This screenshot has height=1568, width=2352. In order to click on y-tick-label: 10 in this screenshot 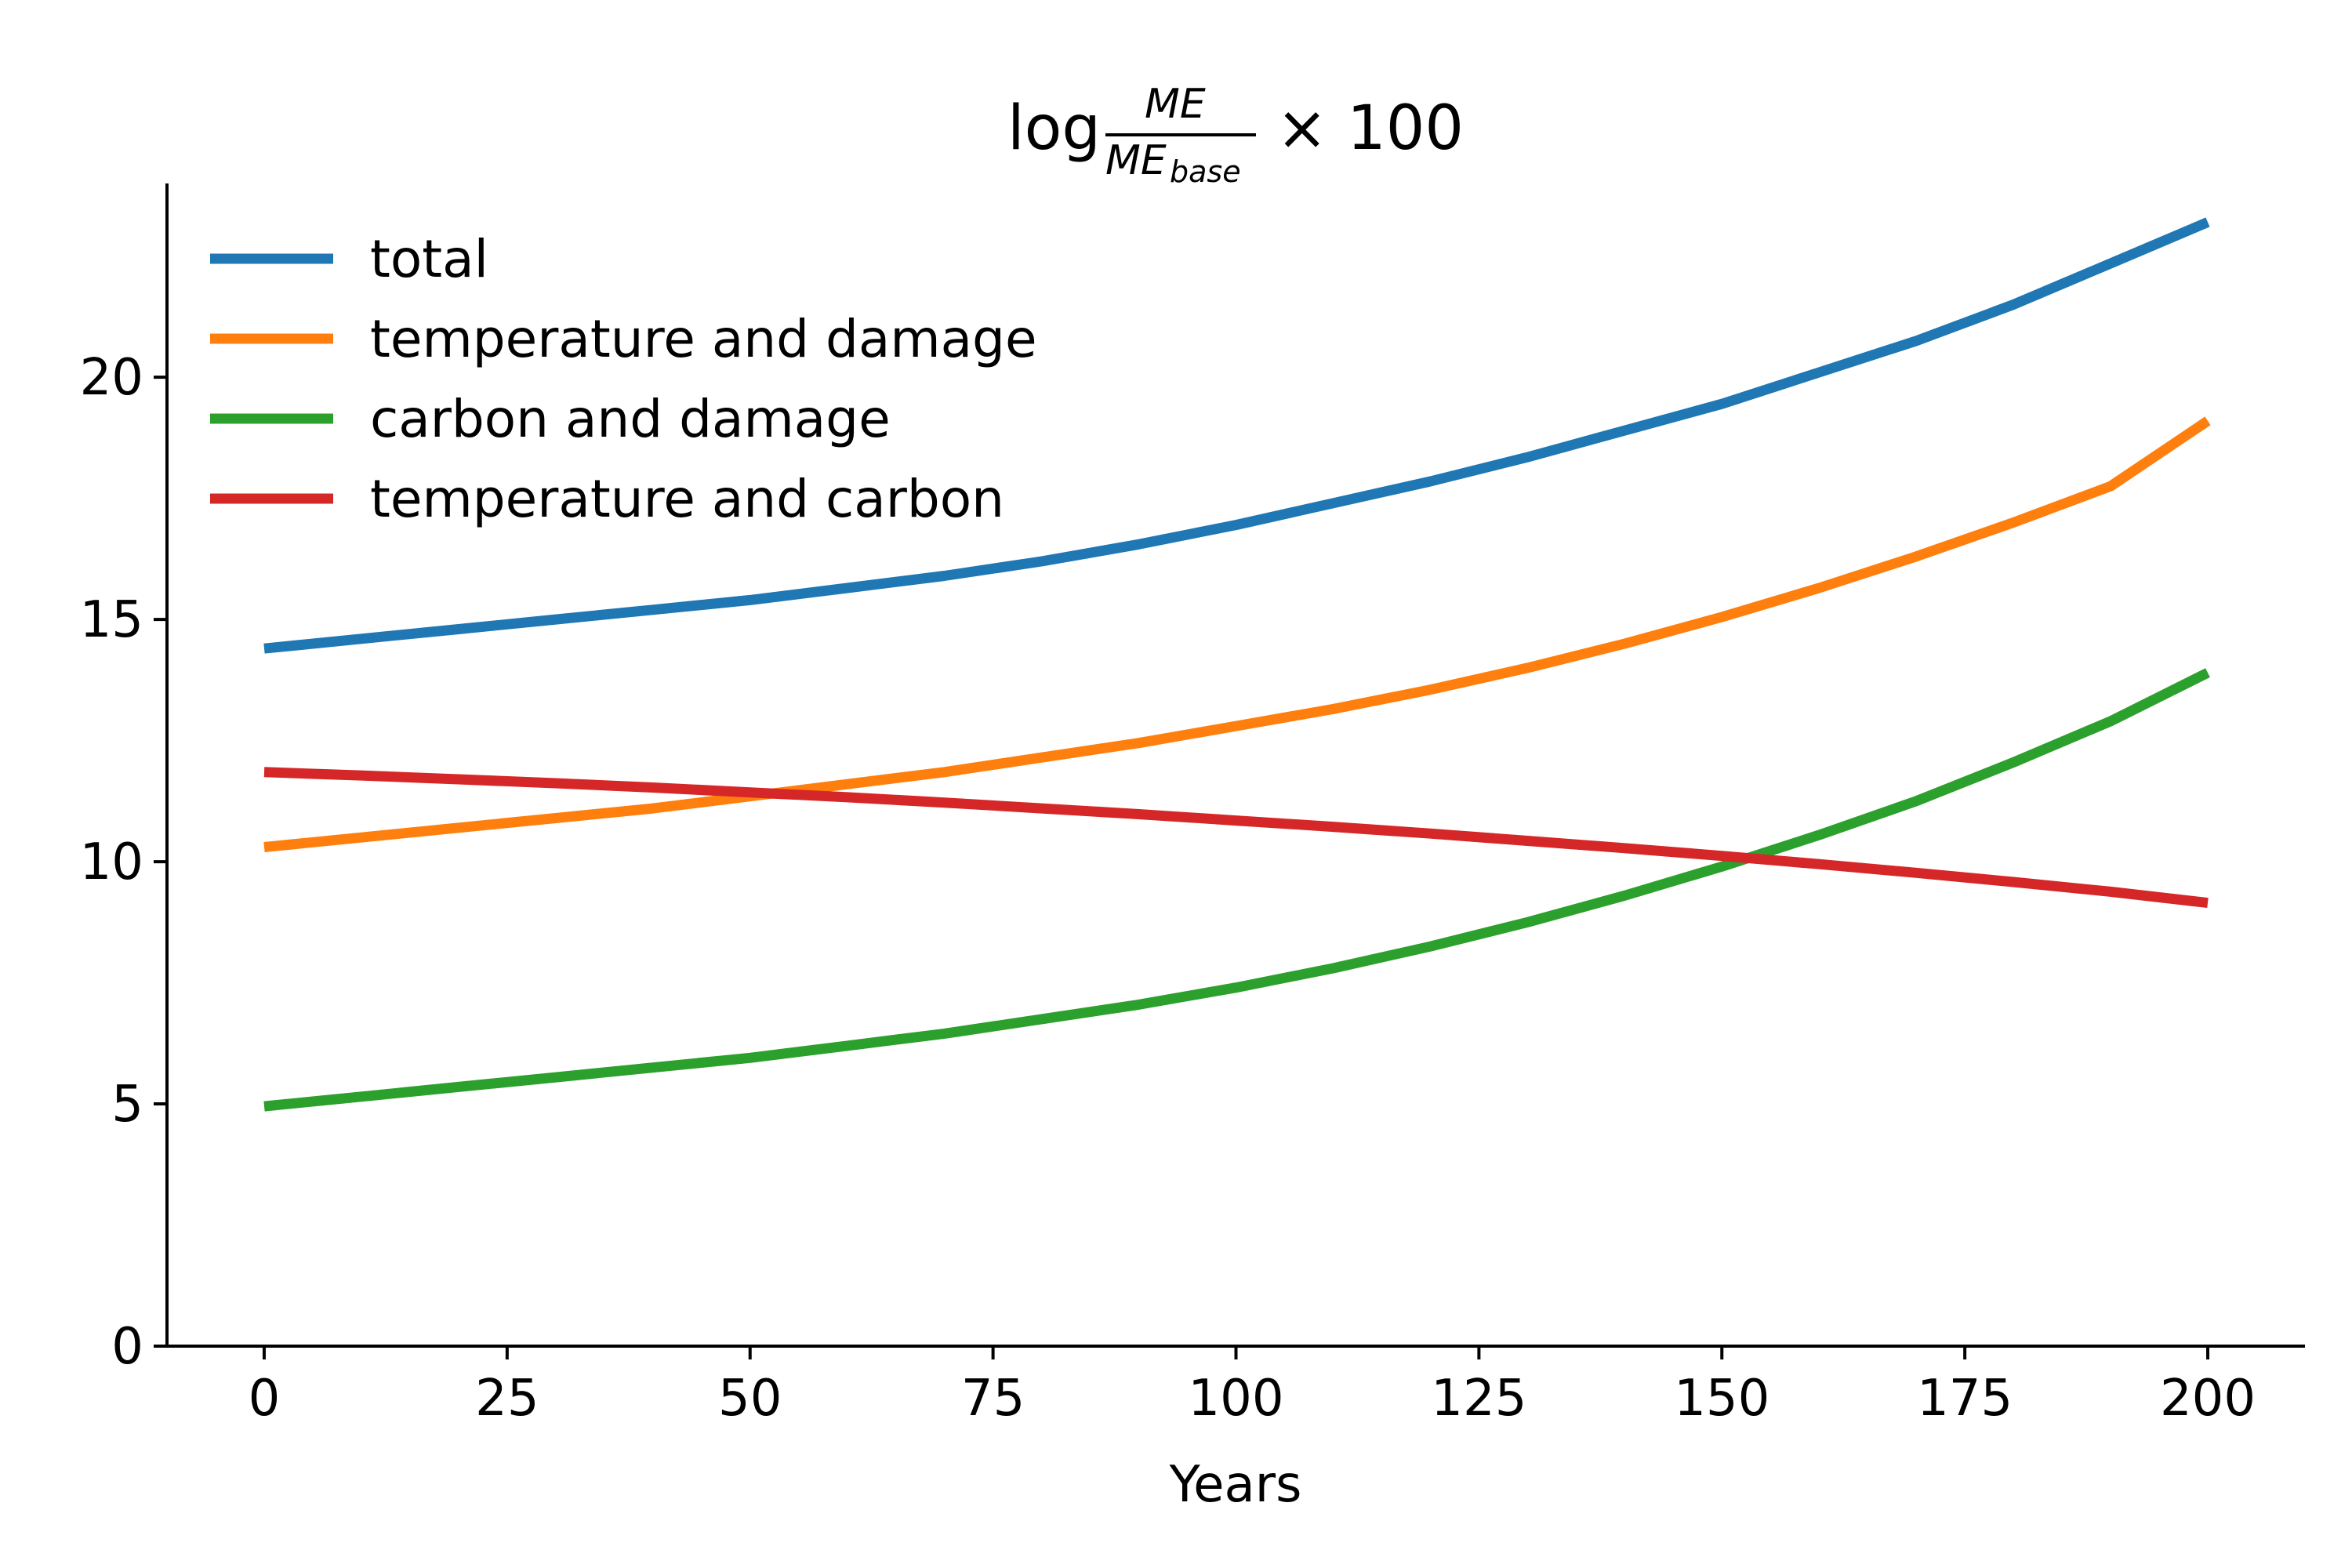, I will do `click(112, 862)`.